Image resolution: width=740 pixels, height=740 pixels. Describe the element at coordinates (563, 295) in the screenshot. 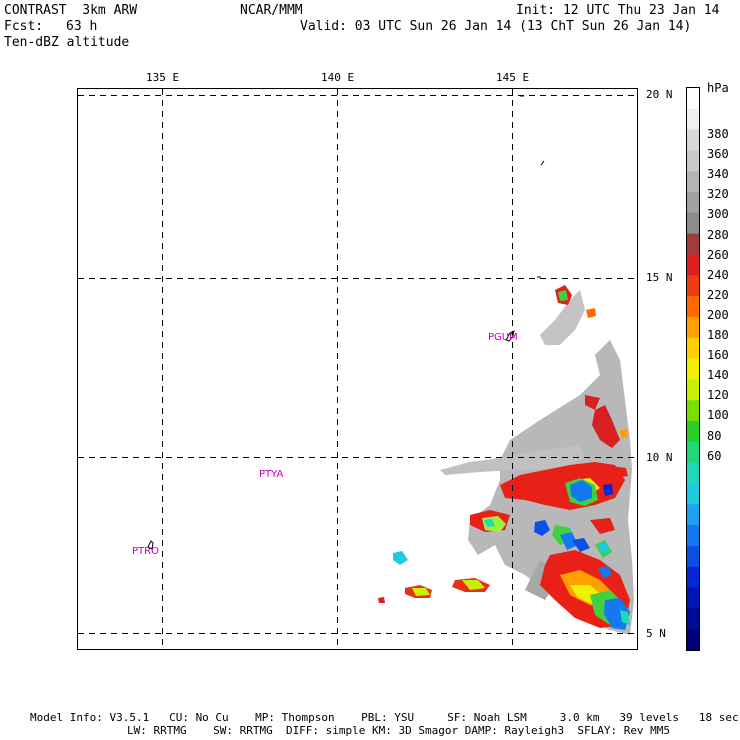

I see `echo-green-north` at that location.